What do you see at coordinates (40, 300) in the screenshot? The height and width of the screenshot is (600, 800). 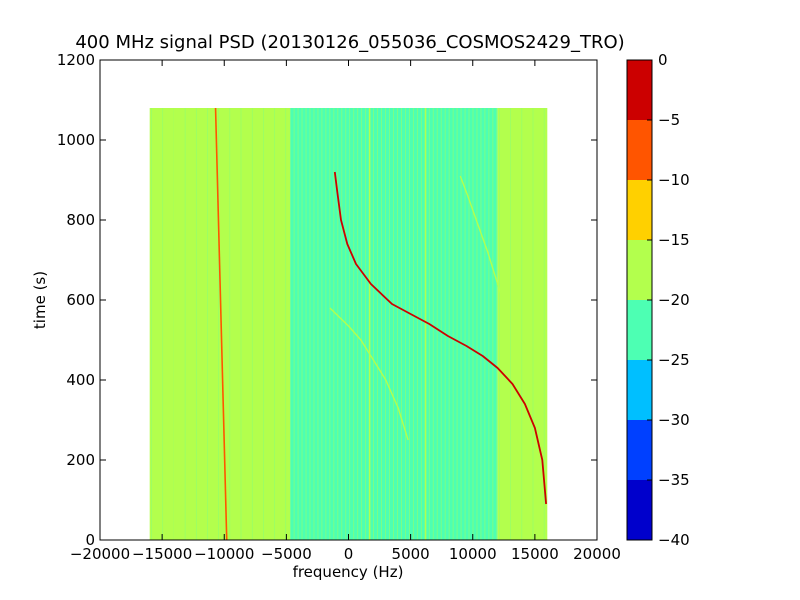 I see `y-axis-title: time (s)` at bounding box center [40, 300].